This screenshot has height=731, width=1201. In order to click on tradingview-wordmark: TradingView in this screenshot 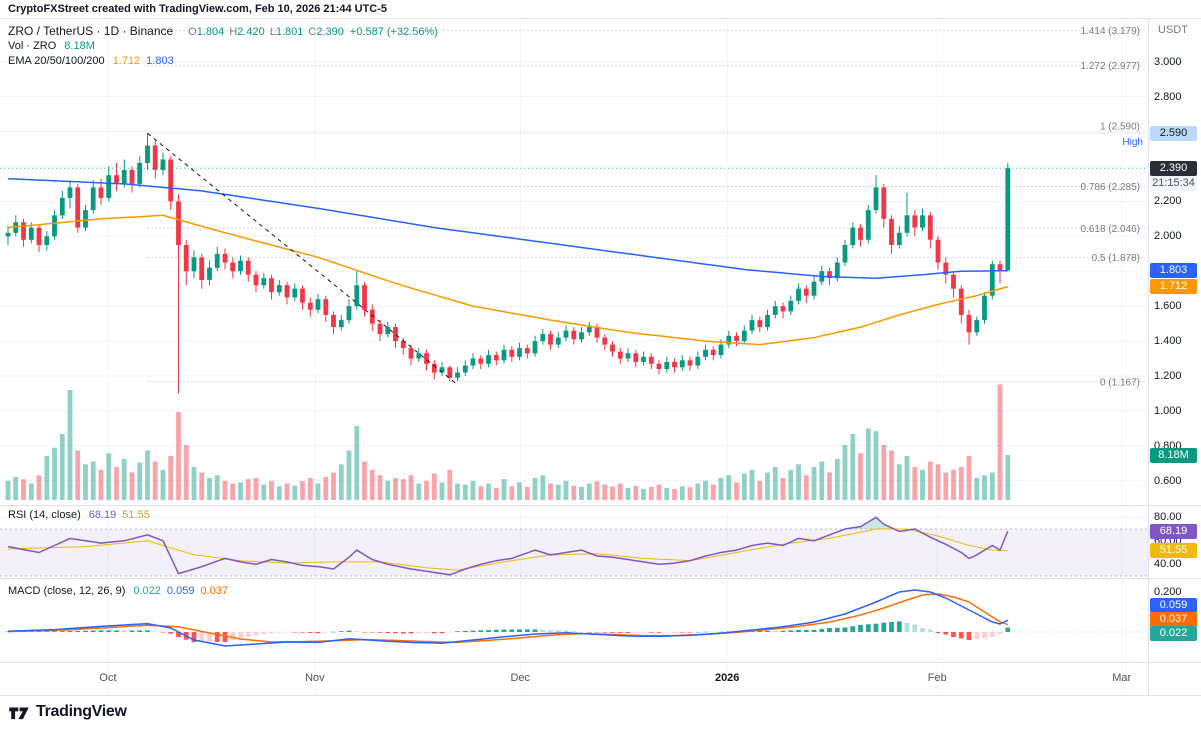, I will do `click(81, 711)`.